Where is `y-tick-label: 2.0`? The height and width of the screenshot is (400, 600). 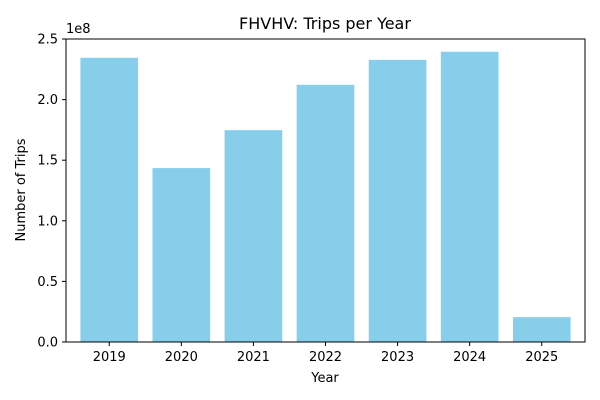 y-tick-label: 2.0 is located at coordinates (47, 100).